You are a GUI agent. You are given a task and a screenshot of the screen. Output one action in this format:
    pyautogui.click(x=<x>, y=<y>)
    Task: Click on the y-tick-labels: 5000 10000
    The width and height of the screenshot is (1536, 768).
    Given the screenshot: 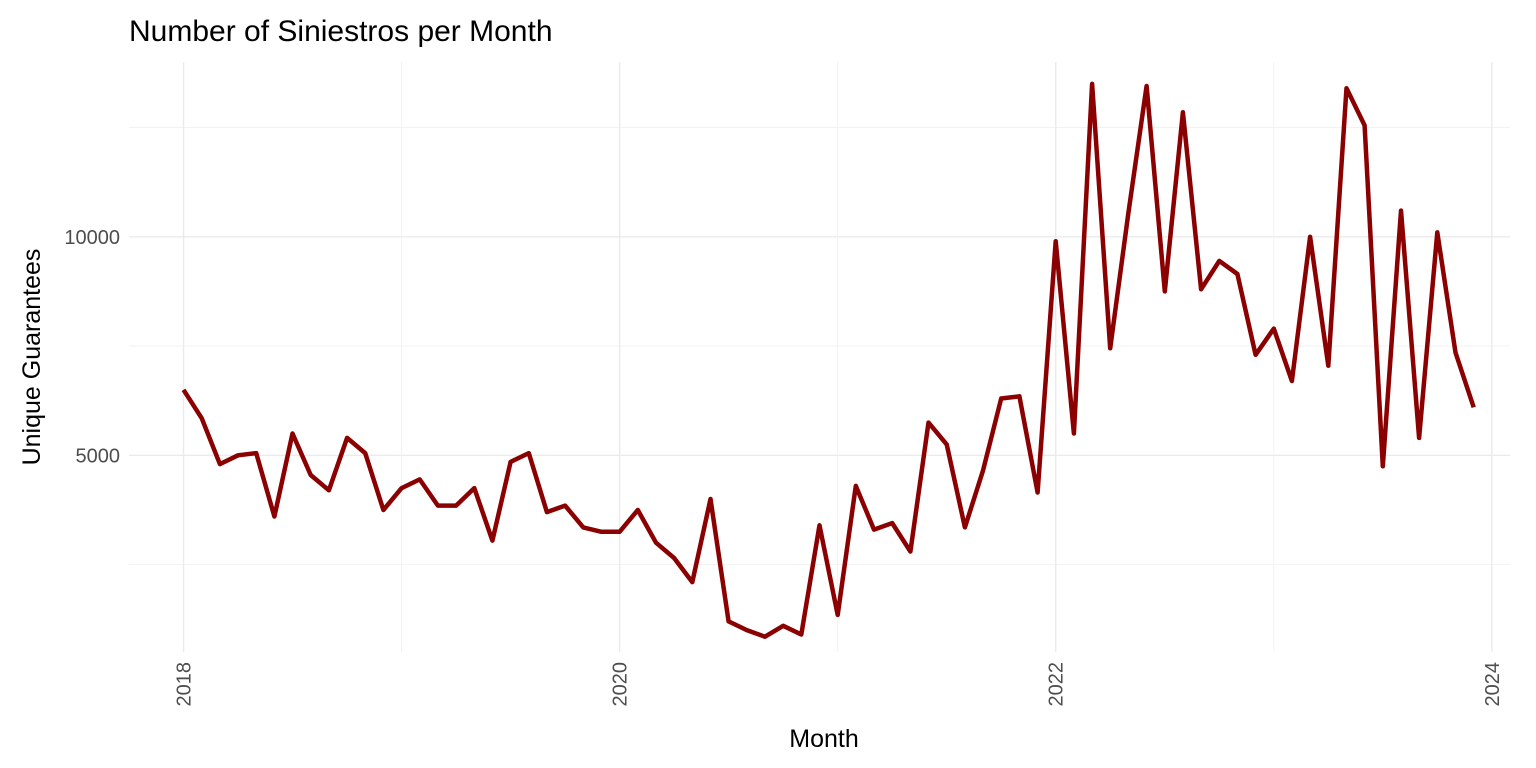 What is the action you would take?
    pyautogui.click(x=92, y=347)
    